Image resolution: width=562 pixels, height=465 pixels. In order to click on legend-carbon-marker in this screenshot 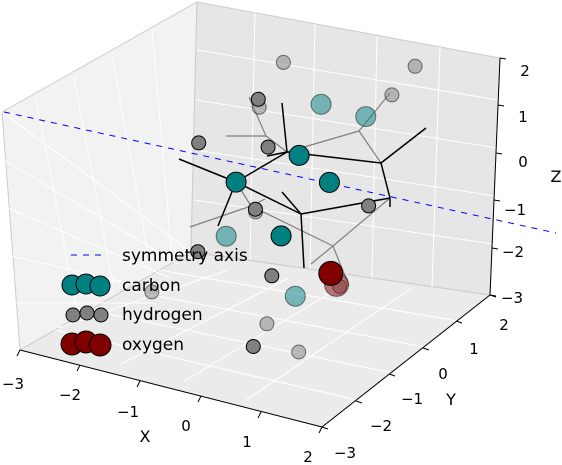, I will do `click(86, 285)`.